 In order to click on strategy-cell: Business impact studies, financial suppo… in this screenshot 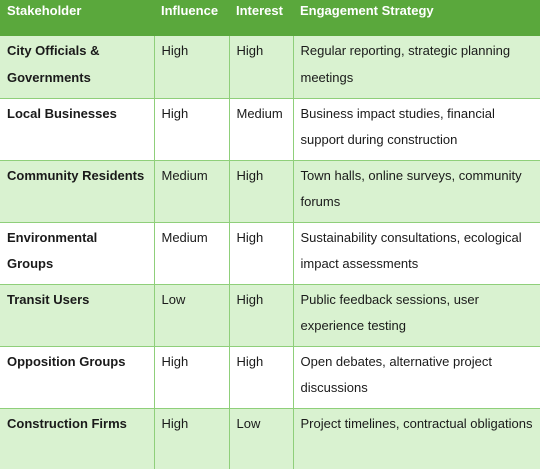, I will do `click(416, 128)`.